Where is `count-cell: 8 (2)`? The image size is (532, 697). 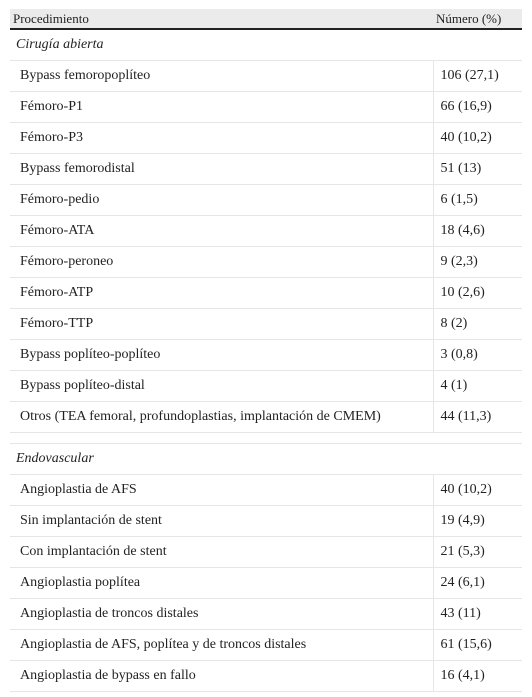
count-cell: 8 (2) is located at coordinates (477, 324).